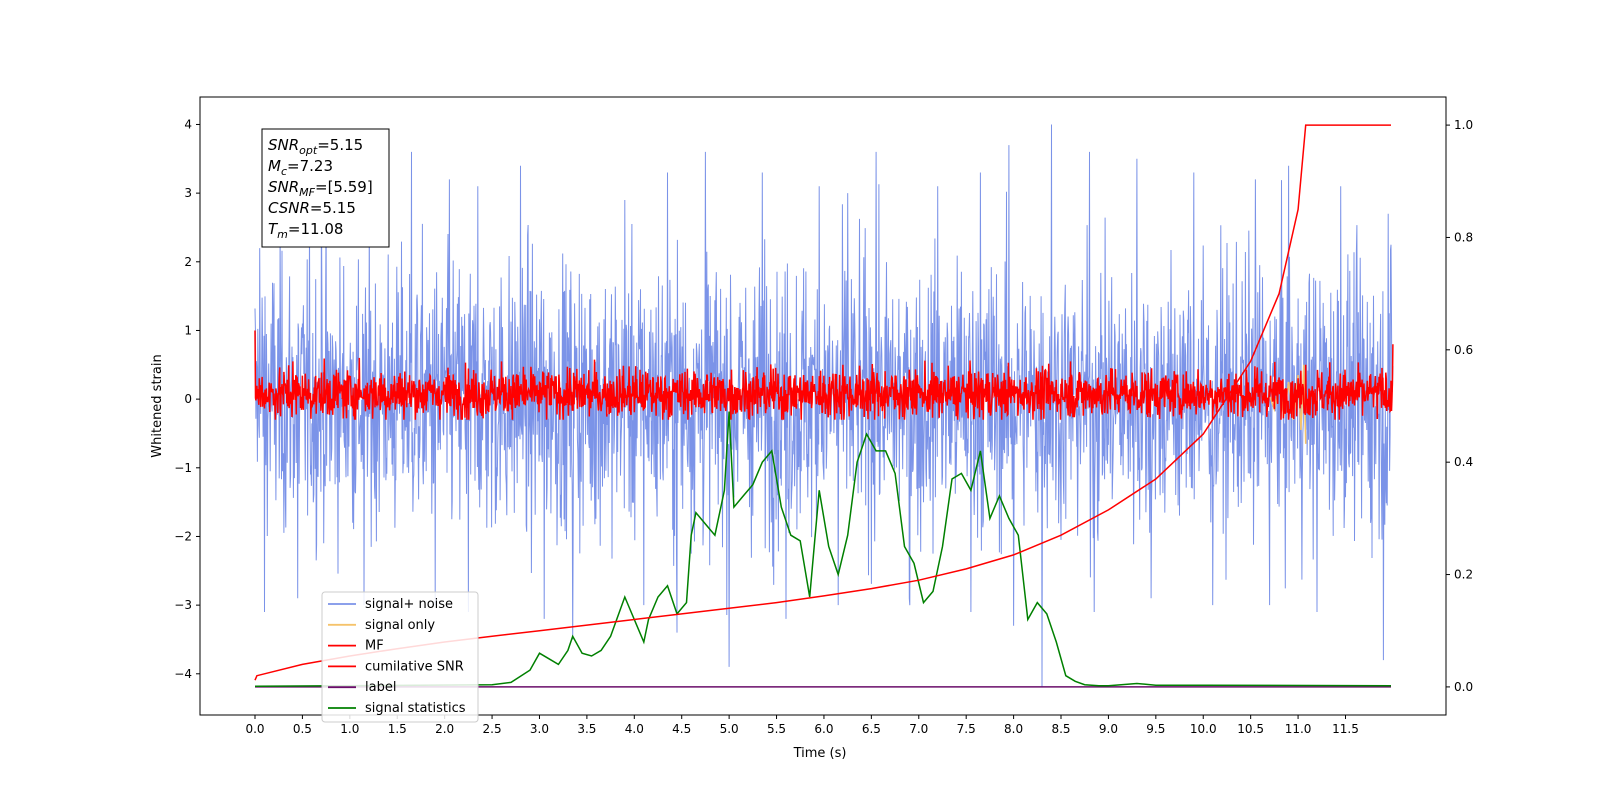 The height and width of the screenshot is (800, 1600). I want to click on x-tick-label: 11.0, so click(1298, 729).